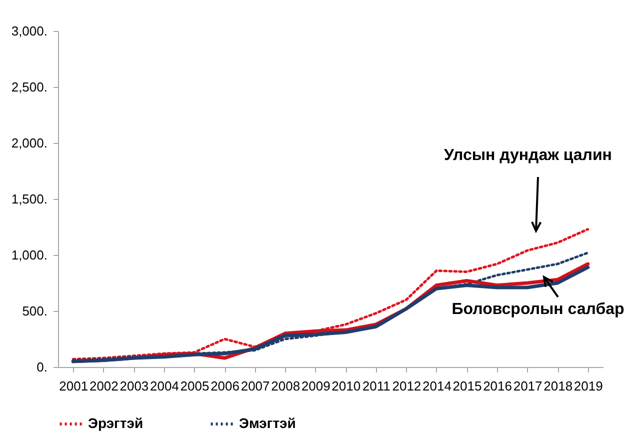  Describe the element at coordinates (376, 386) in the screenshot. I see `x-tick-label: 2011` at that location.